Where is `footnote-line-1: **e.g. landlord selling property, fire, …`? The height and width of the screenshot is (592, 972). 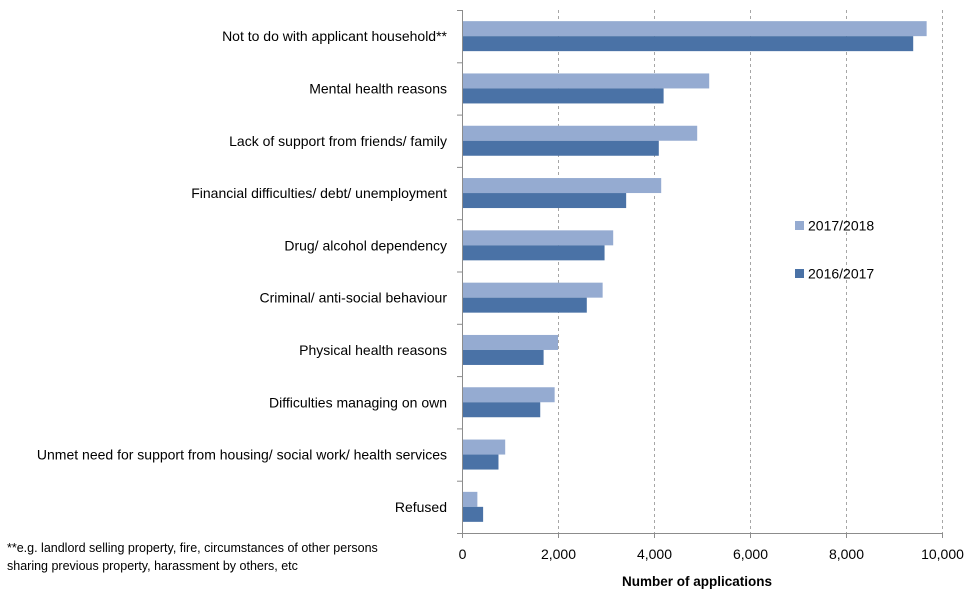
footnote-line-1: **e.g. landlord selling property, fire, … is located at coordinates (192, 548).